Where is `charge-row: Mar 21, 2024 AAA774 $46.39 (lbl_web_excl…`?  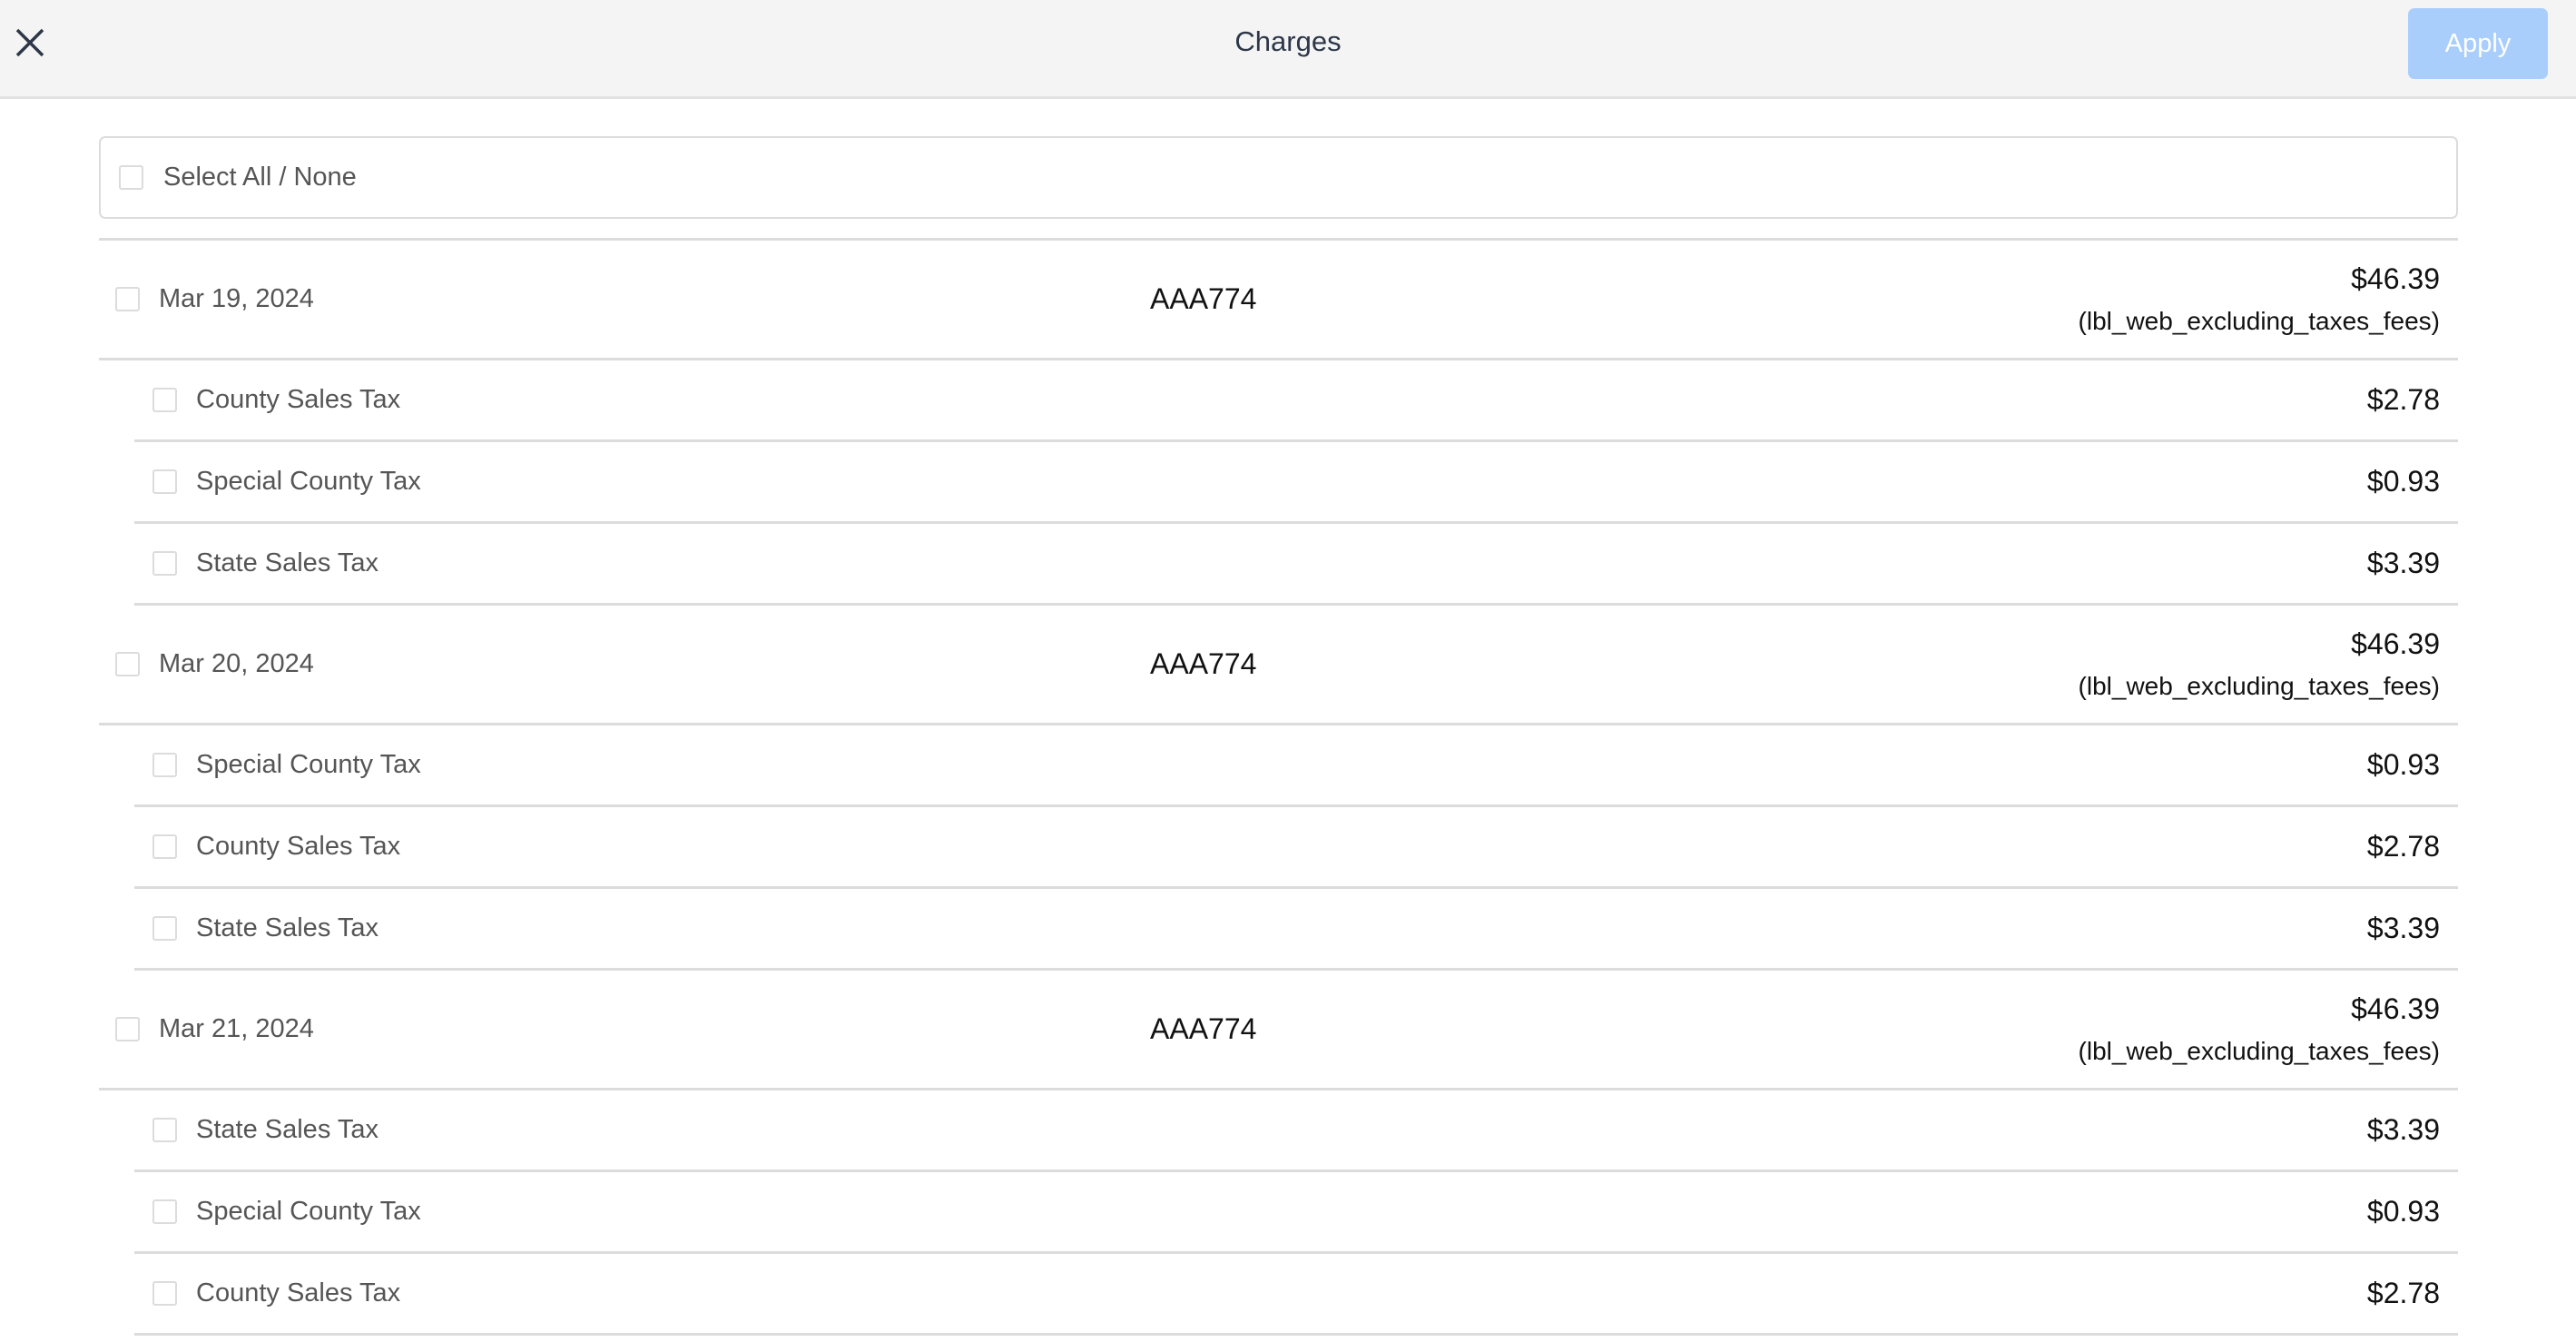
charge-row: Mar 21, 2024 AAA774 $46.39 (lbl_web_excl… is located at coordinates (1278, 1031).